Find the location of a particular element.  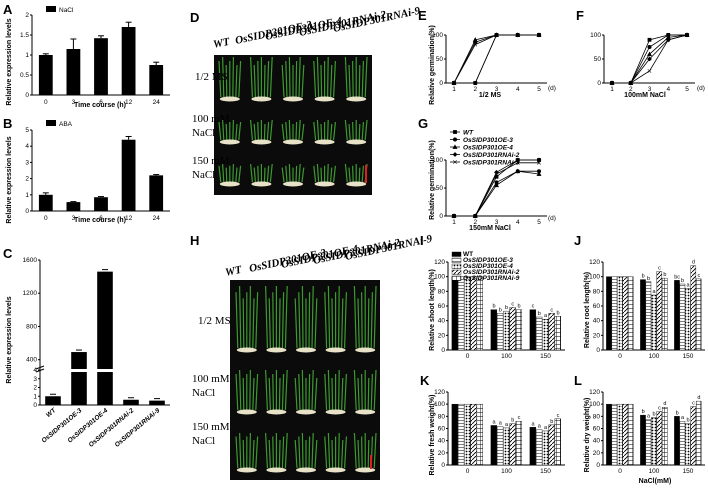

ytick-label-E: 50 is located at coordinates (440, 59).